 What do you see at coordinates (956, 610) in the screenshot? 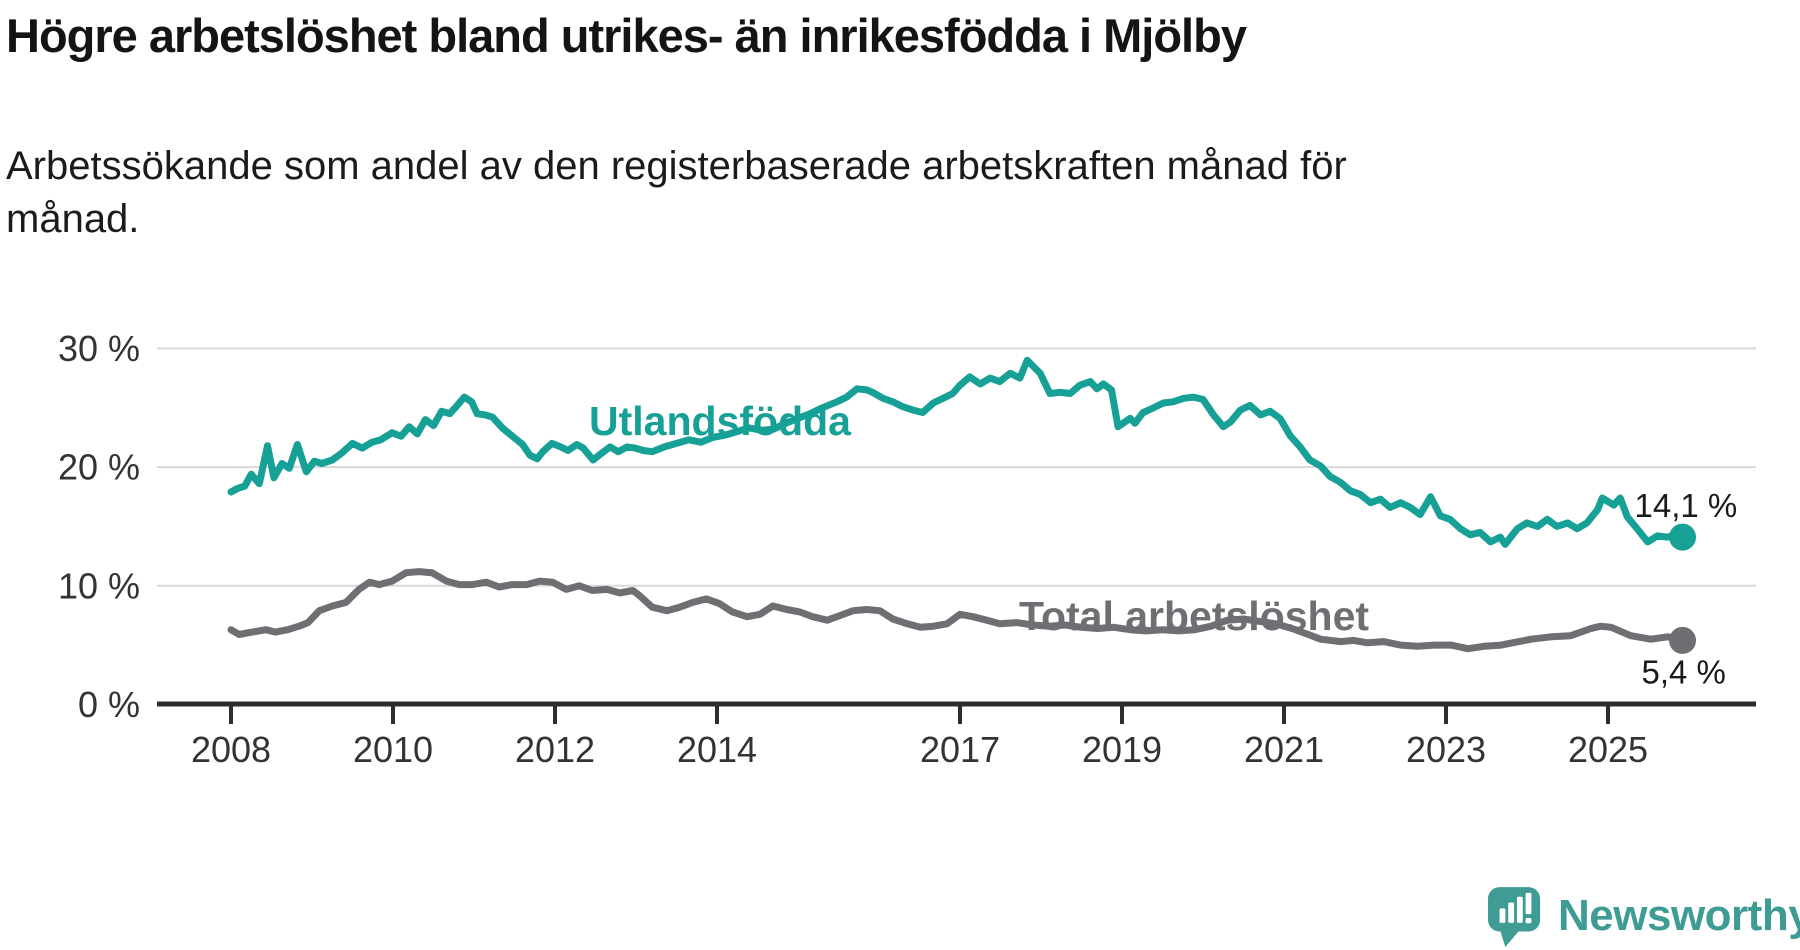
I see `series-line-total-arbetsloshet` at bounding box center [956, 610].